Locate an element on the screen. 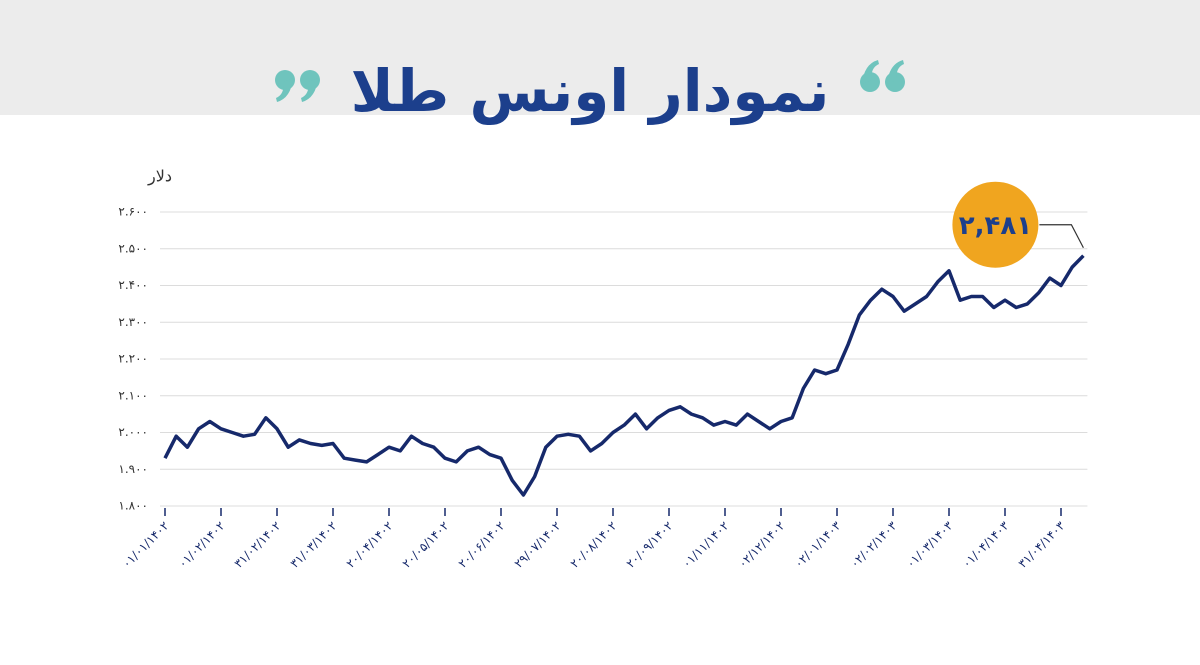 The width and height of the screenshot is (1200, 665). y-axis-label: دلار is located at coordinates (159, 177).